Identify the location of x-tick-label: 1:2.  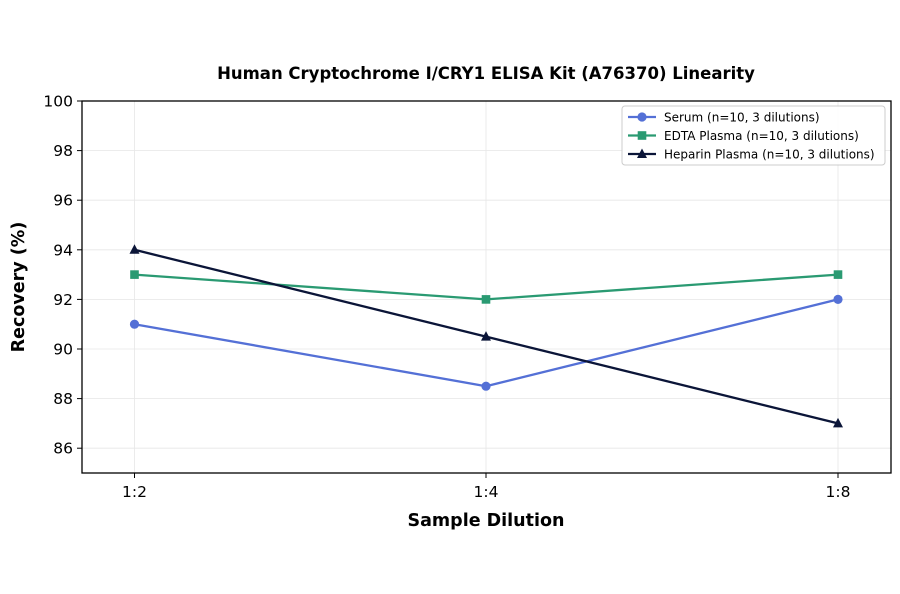
(134, 492).